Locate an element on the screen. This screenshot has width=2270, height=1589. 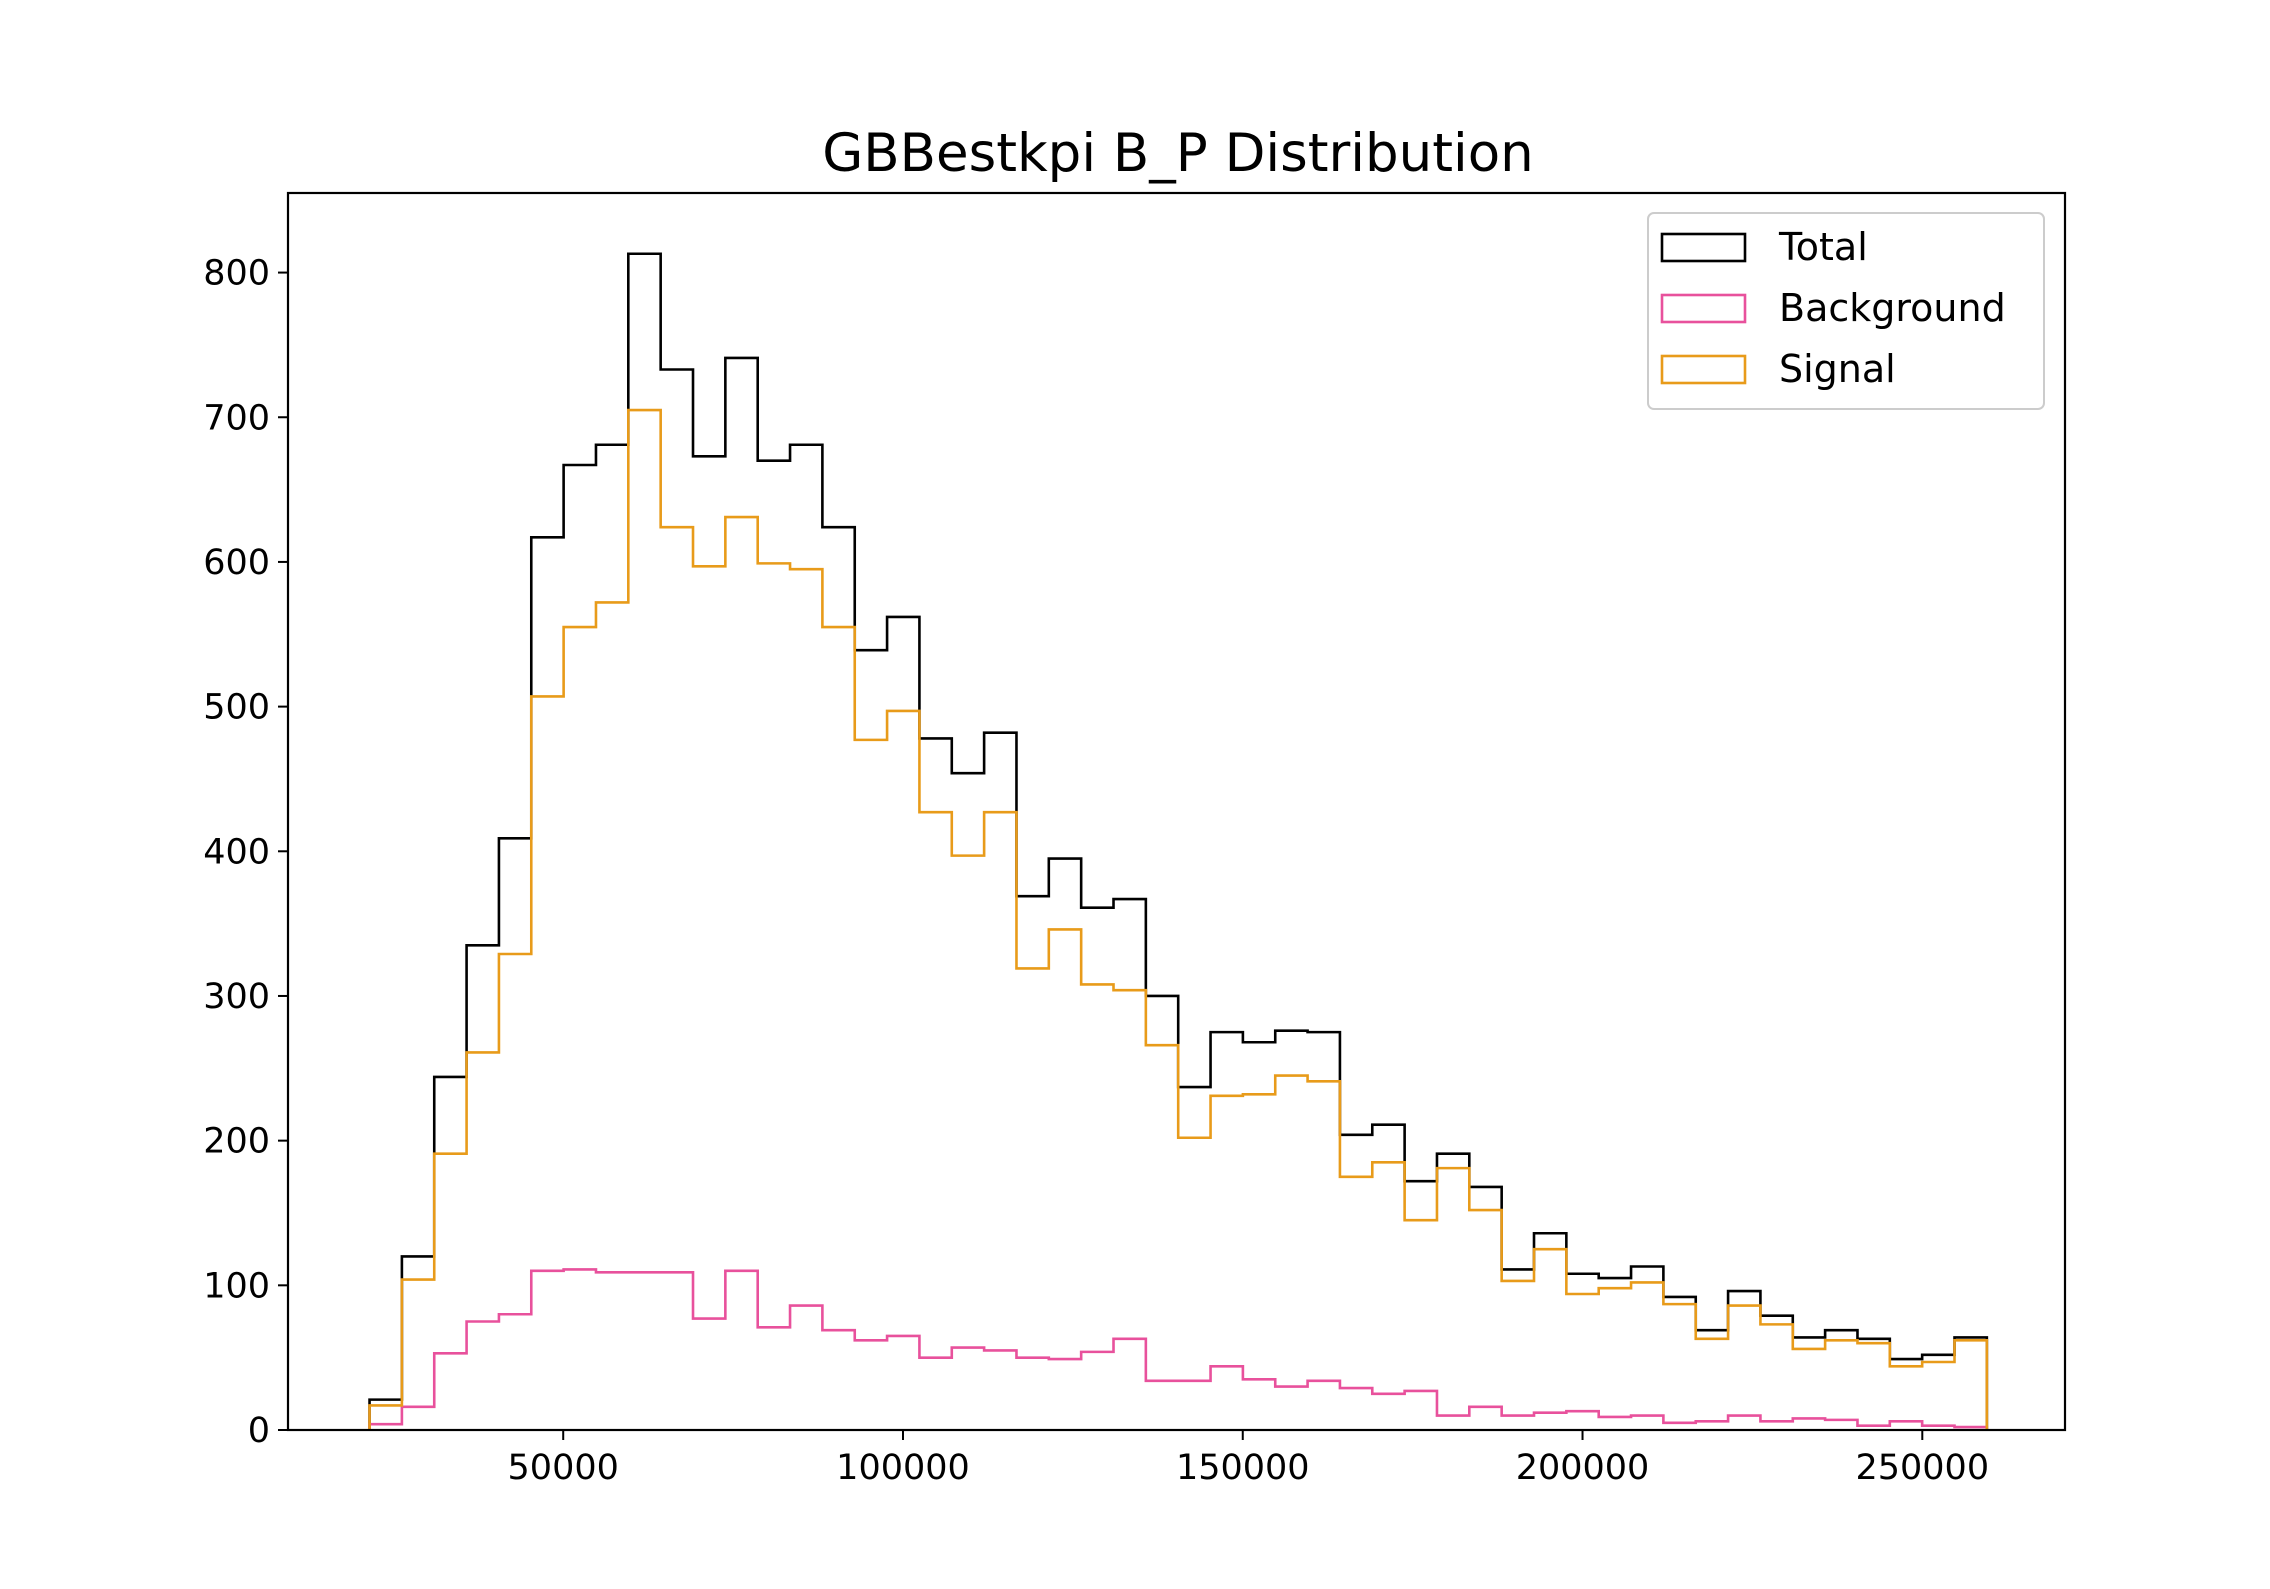
y-tick-label: 100 is located at coordinates (236, 1286).